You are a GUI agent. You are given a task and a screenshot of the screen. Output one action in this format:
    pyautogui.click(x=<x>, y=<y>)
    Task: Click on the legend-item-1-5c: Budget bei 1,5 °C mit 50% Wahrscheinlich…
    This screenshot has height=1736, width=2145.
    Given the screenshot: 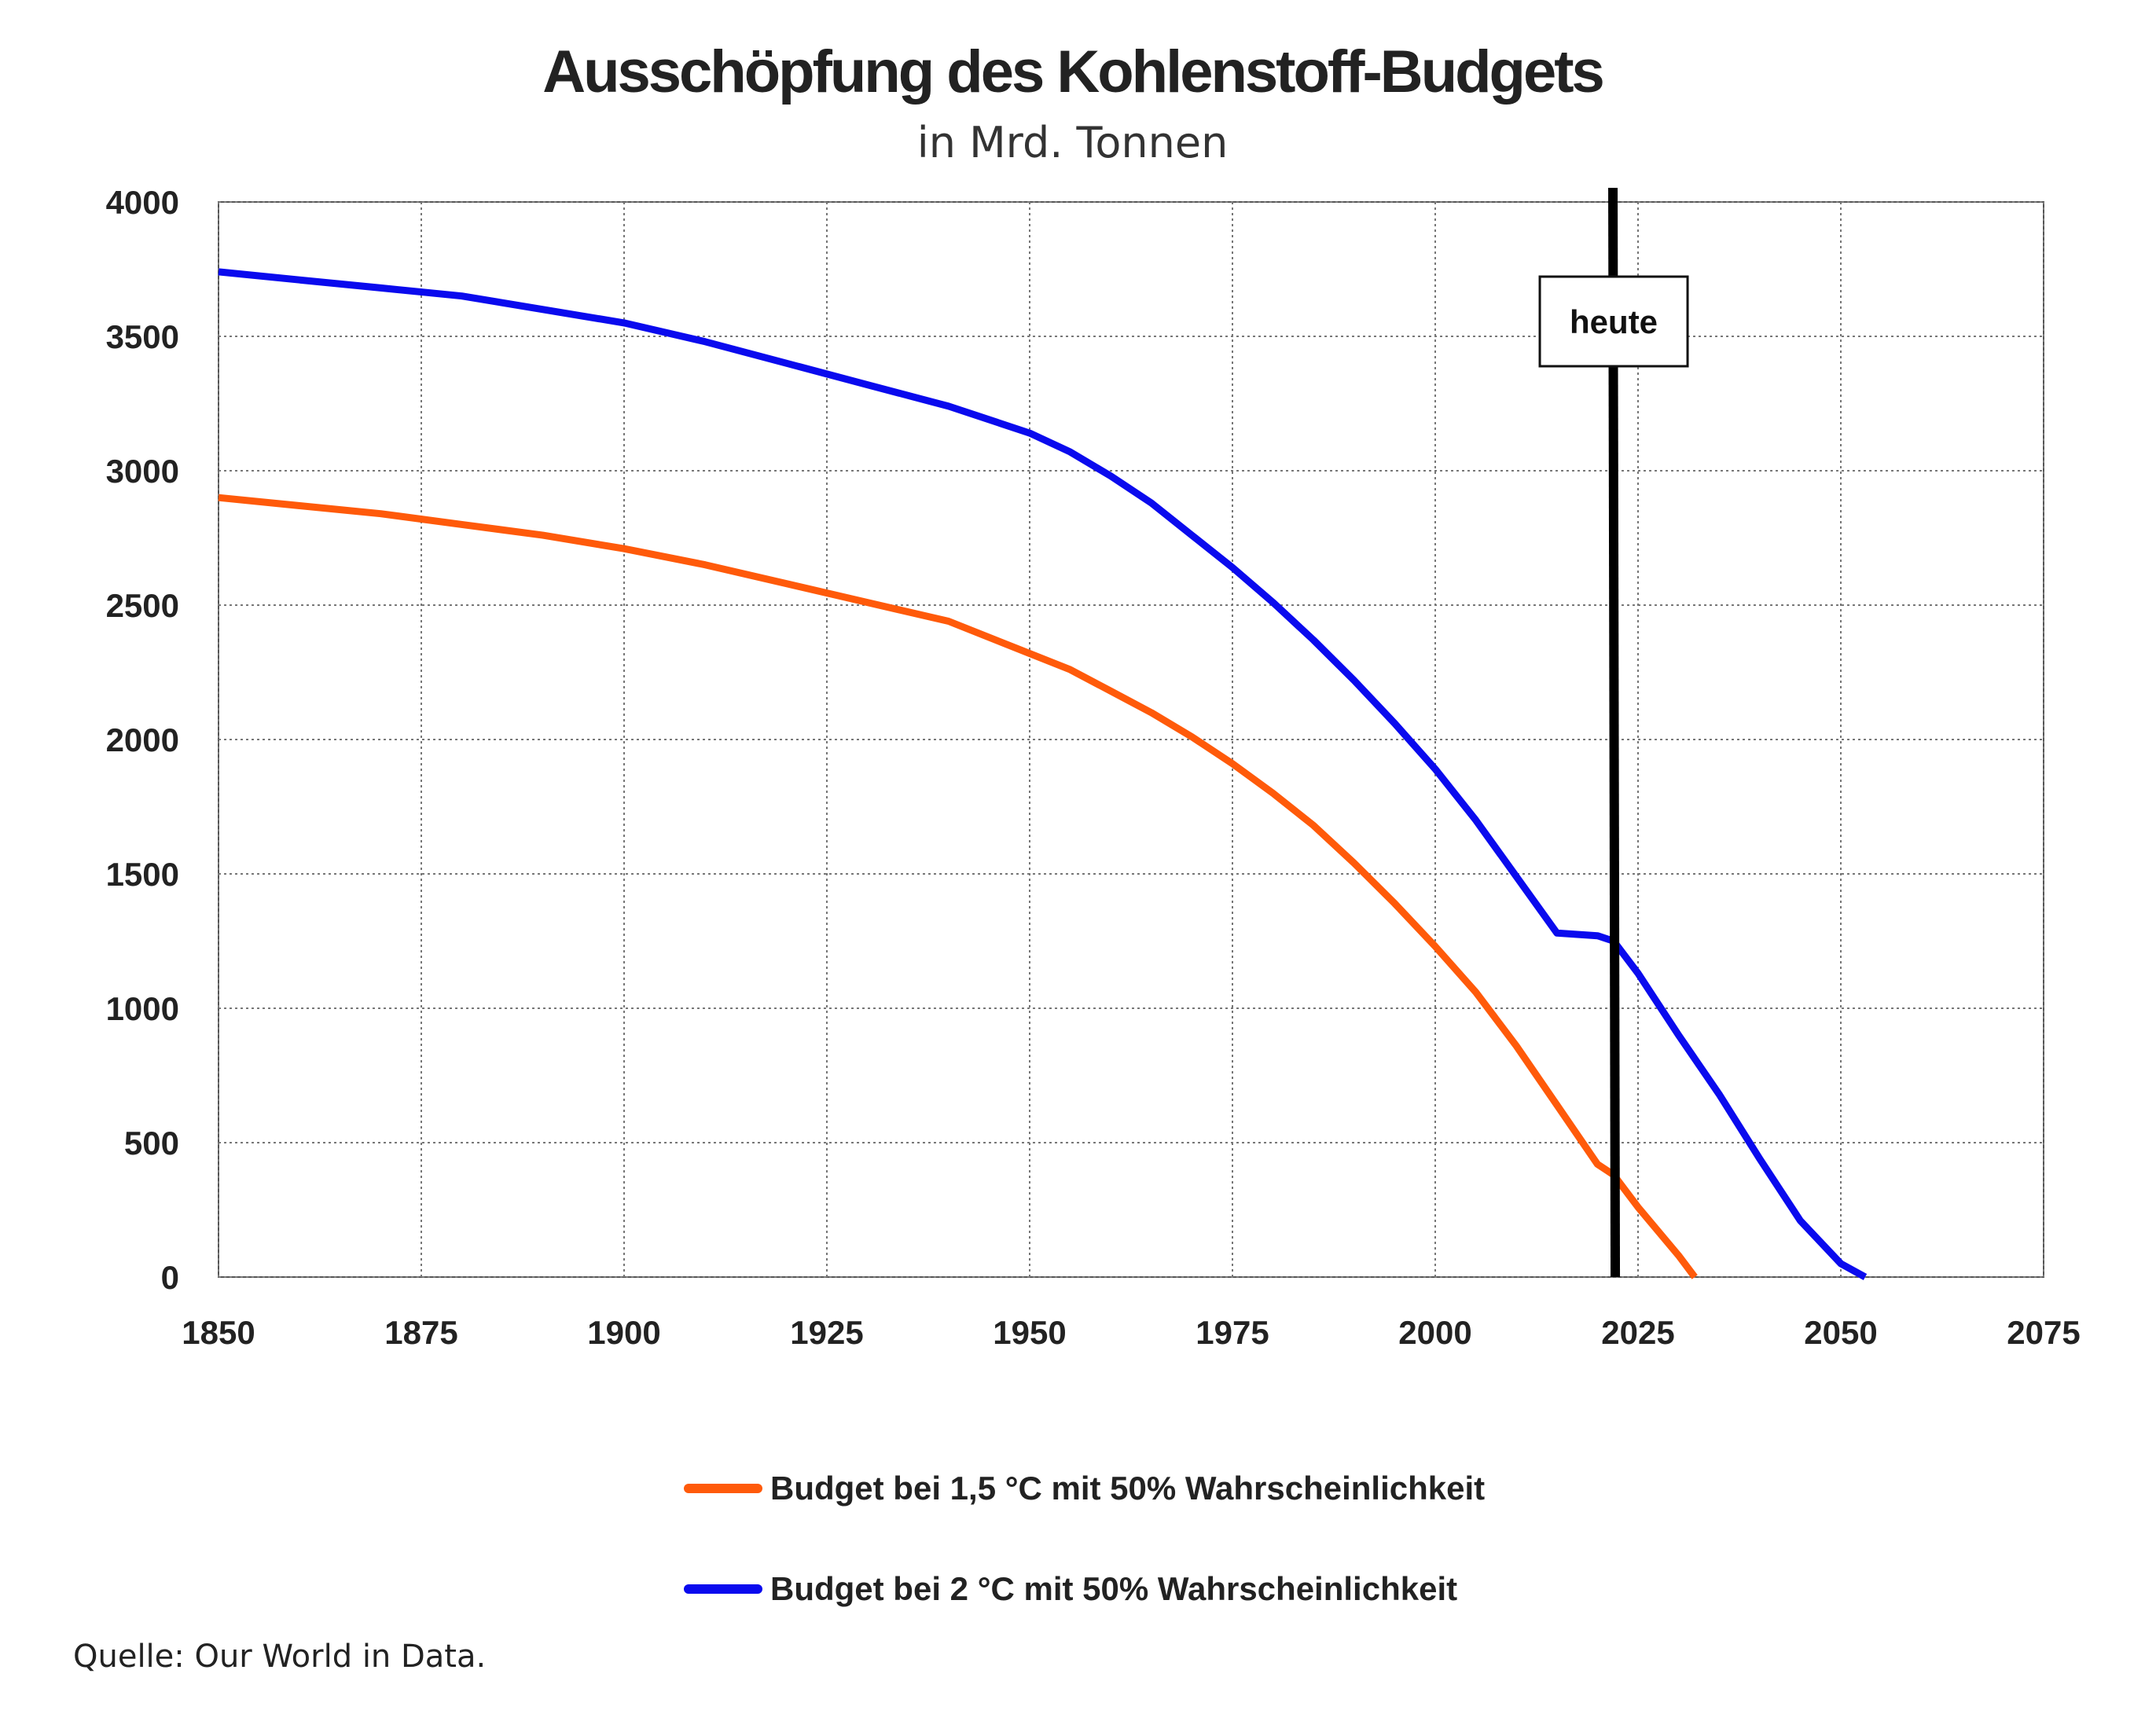 What is the action you would take?
    pyautogui.click(x=1084, y=1488)
    